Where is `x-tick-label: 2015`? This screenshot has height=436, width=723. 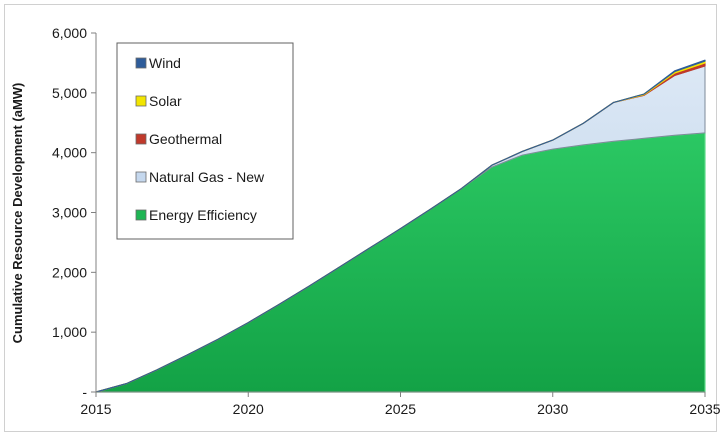 x-tick-label: 2015 is located at coordinates (95, 409).